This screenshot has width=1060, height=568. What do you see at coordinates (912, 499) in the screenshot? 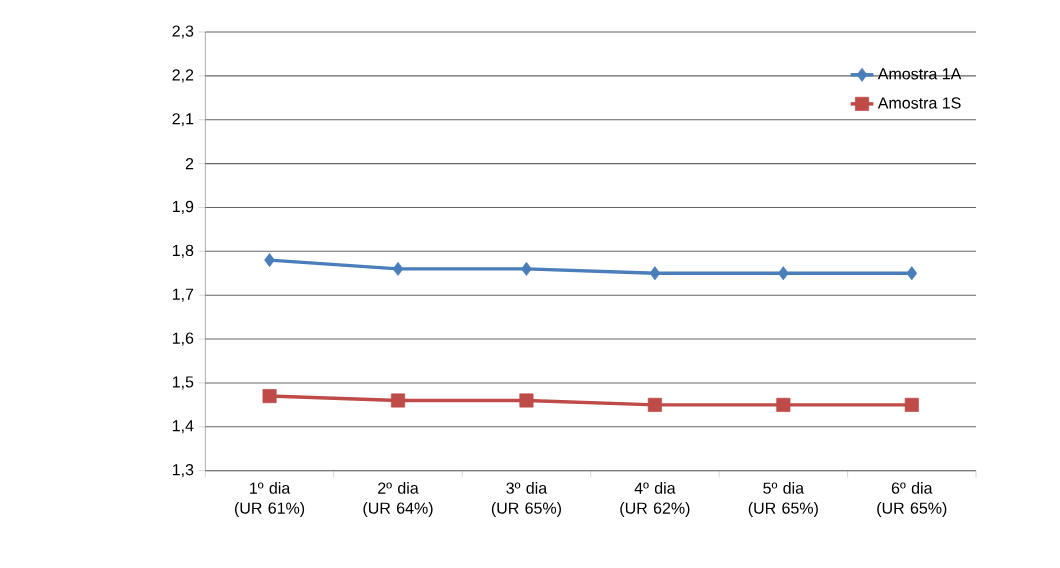
I see `x-tick-label: 6º dia (UR 65%)` at bounding box center [912, 499].